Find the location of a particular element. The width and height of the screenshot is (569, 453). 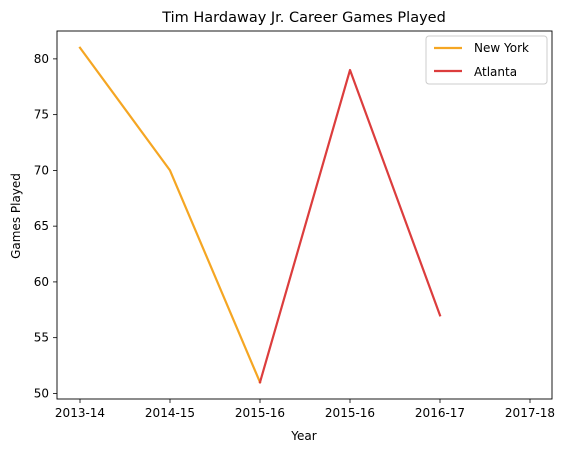

legend-label-new-york: New York is located at coordinates (501, 48).